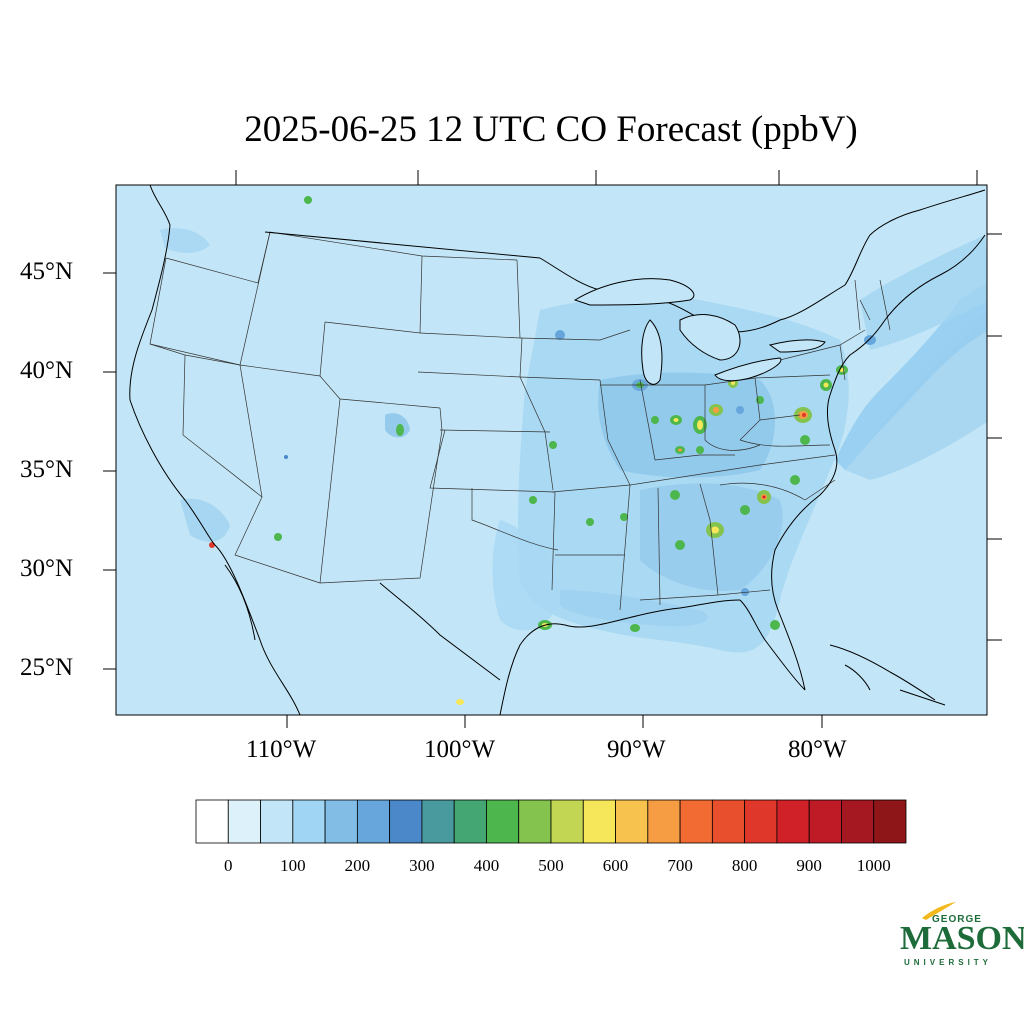  What do you see at coordinates (809, 865) in the screenshot?
I see `colorbar-tick-label: 900` at bounding box center [809, 865].